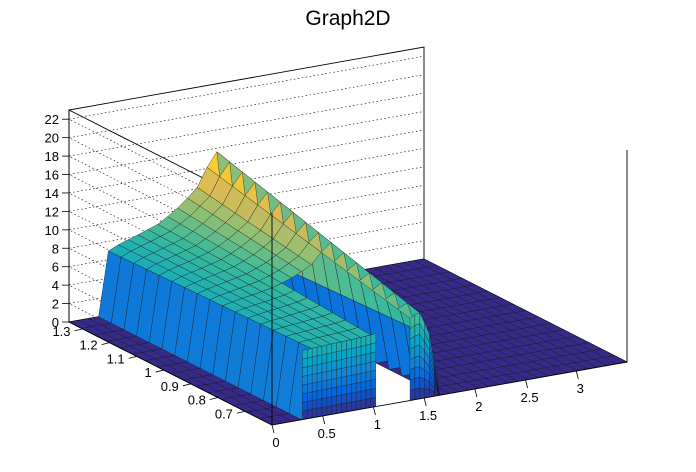  Describe the element at coordinates (478, 406) in the screenshot. I see `x-tick-label-4: 2` at that location.